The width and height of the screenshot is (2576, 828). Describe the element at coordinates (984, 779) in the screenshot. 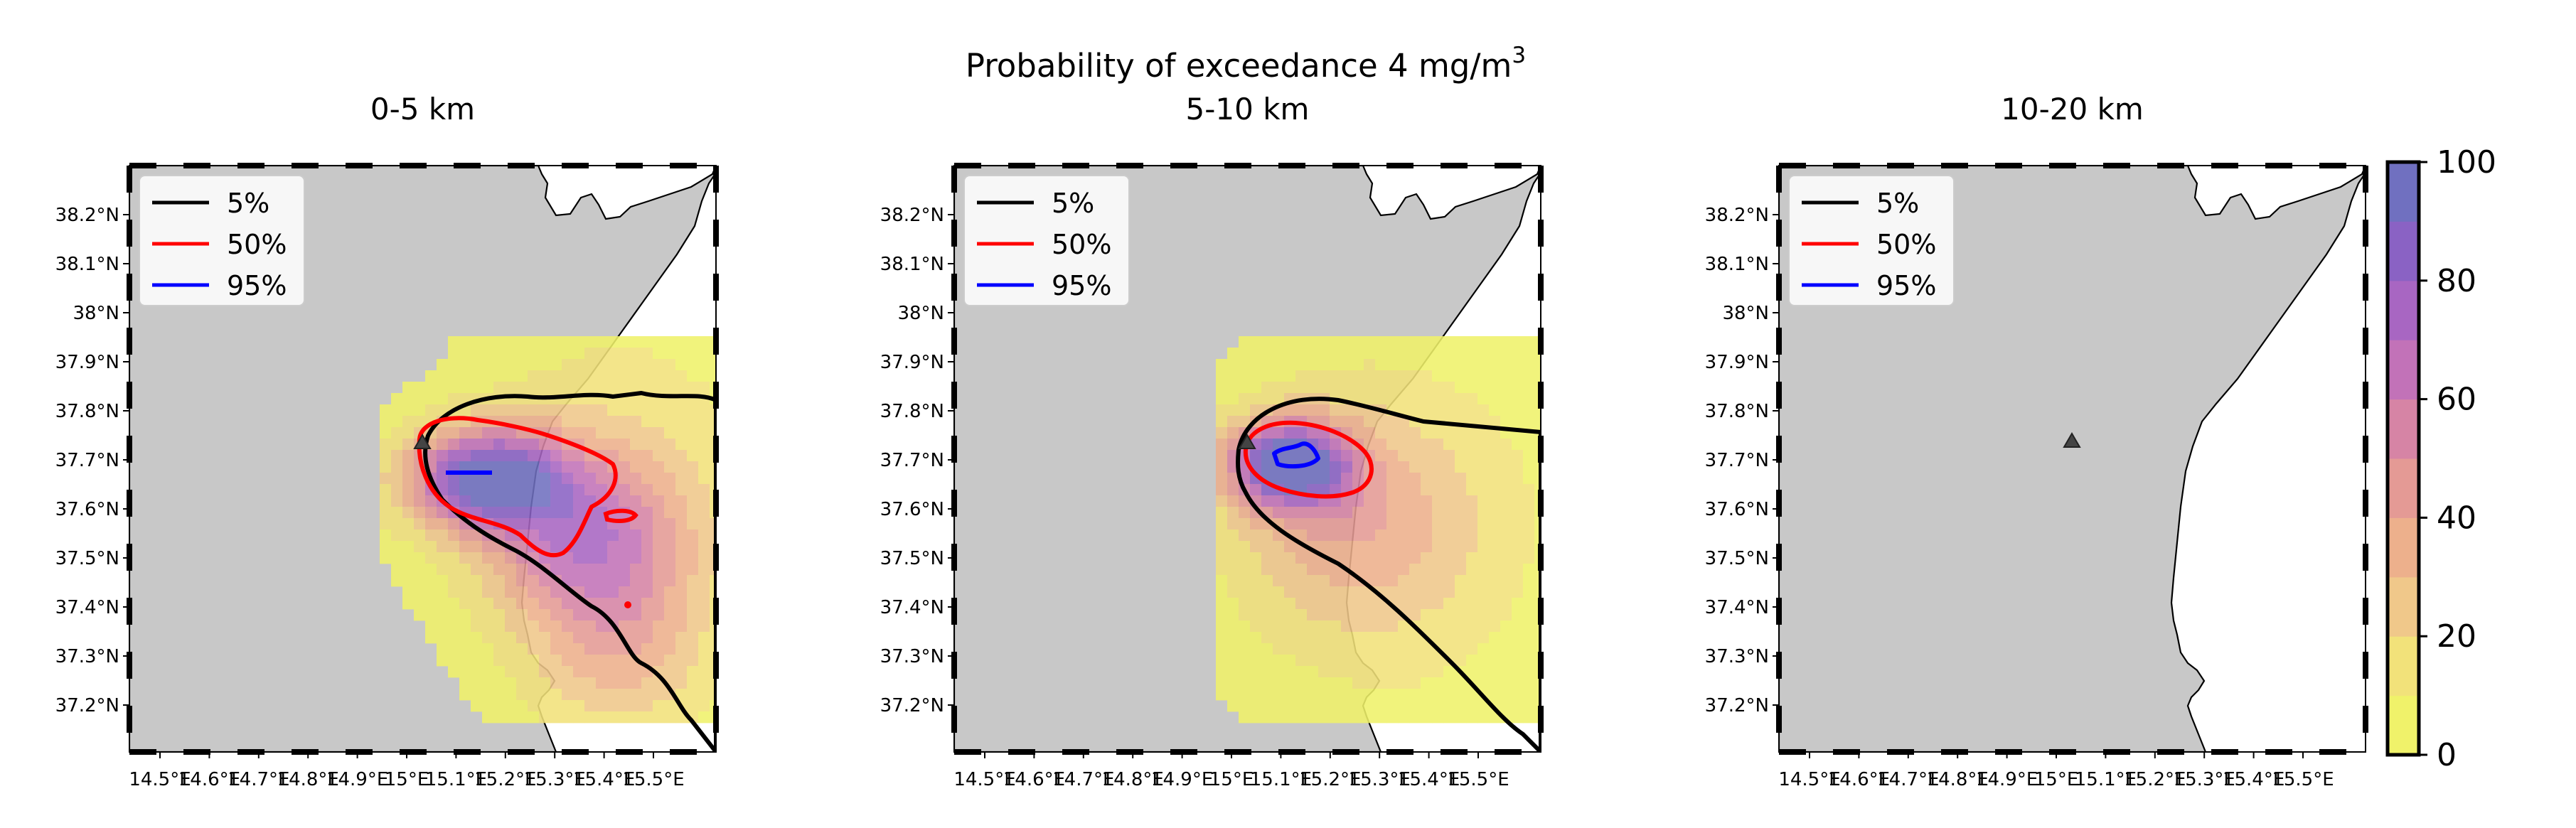

I see `x-tick-label: 14.5°E` at that location.